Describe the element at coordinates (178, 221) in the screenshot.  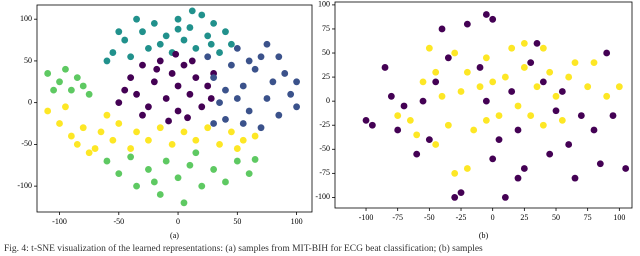
I see `x-tick-label: 0` at that location.